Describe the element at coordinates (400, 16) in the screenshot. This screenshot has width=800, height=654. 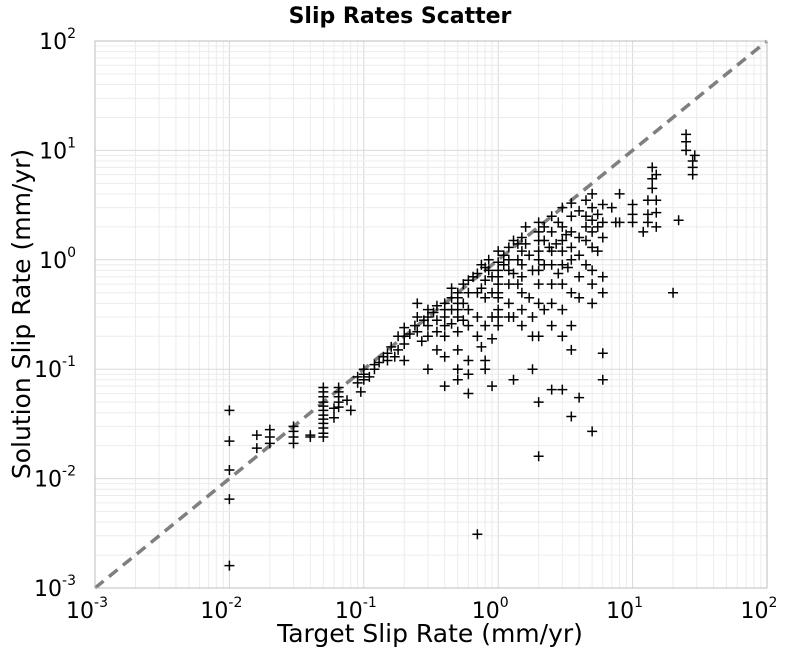
I see `chart-title: Slip Rates Scatter` at that location.